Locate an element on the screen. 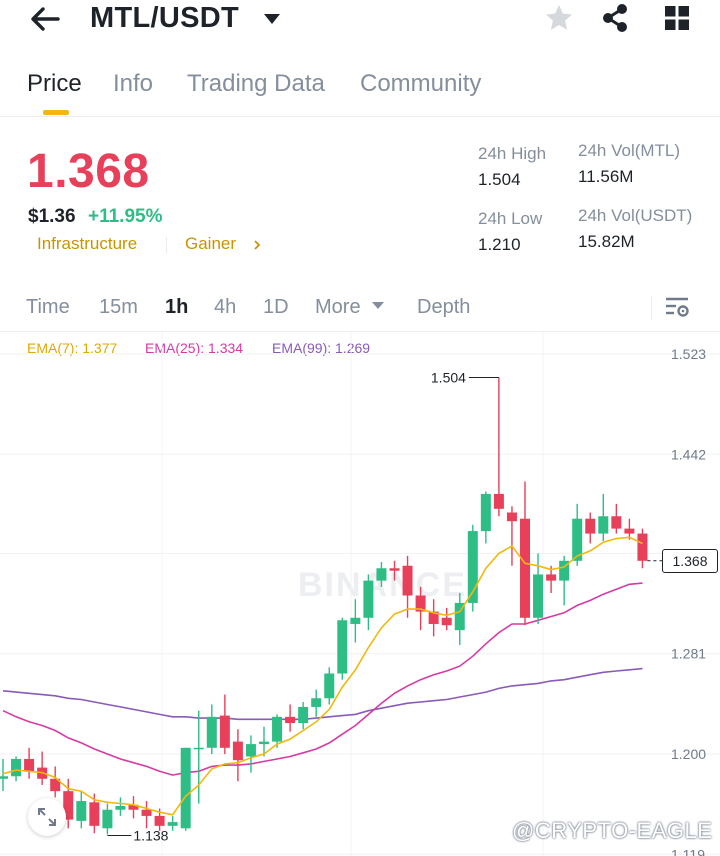  tab-info: Info is located at coordinates (133, 83).